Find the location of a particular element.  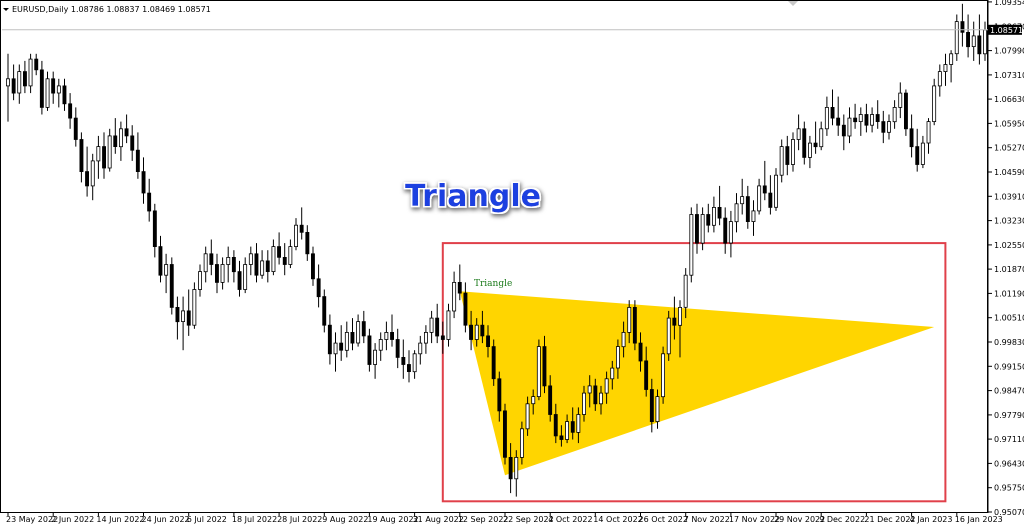

y-tick-label: 1.09354 is located at coordinates (1009, 3).